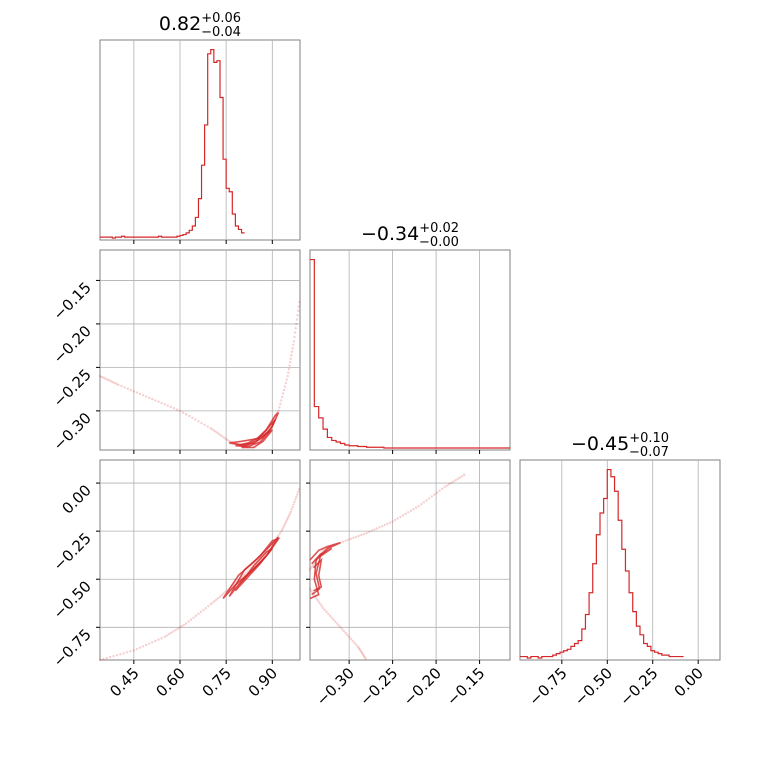 The height and width of the screenshot is (760, 760). I want to click on panel-p1-vs-p3, so click(199, 575).